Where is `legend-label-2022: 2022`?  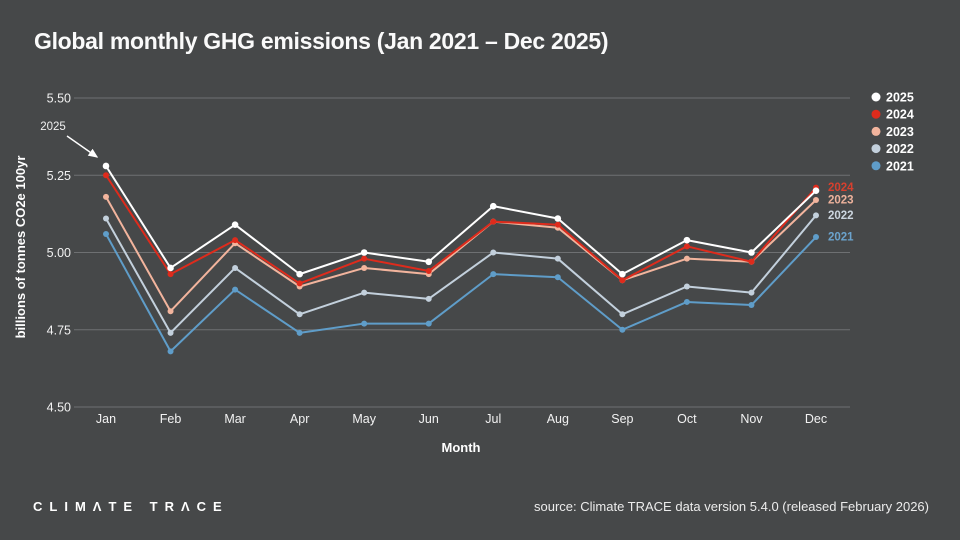
legend-label-2022: 2022 is located at coordinates (900, 149).